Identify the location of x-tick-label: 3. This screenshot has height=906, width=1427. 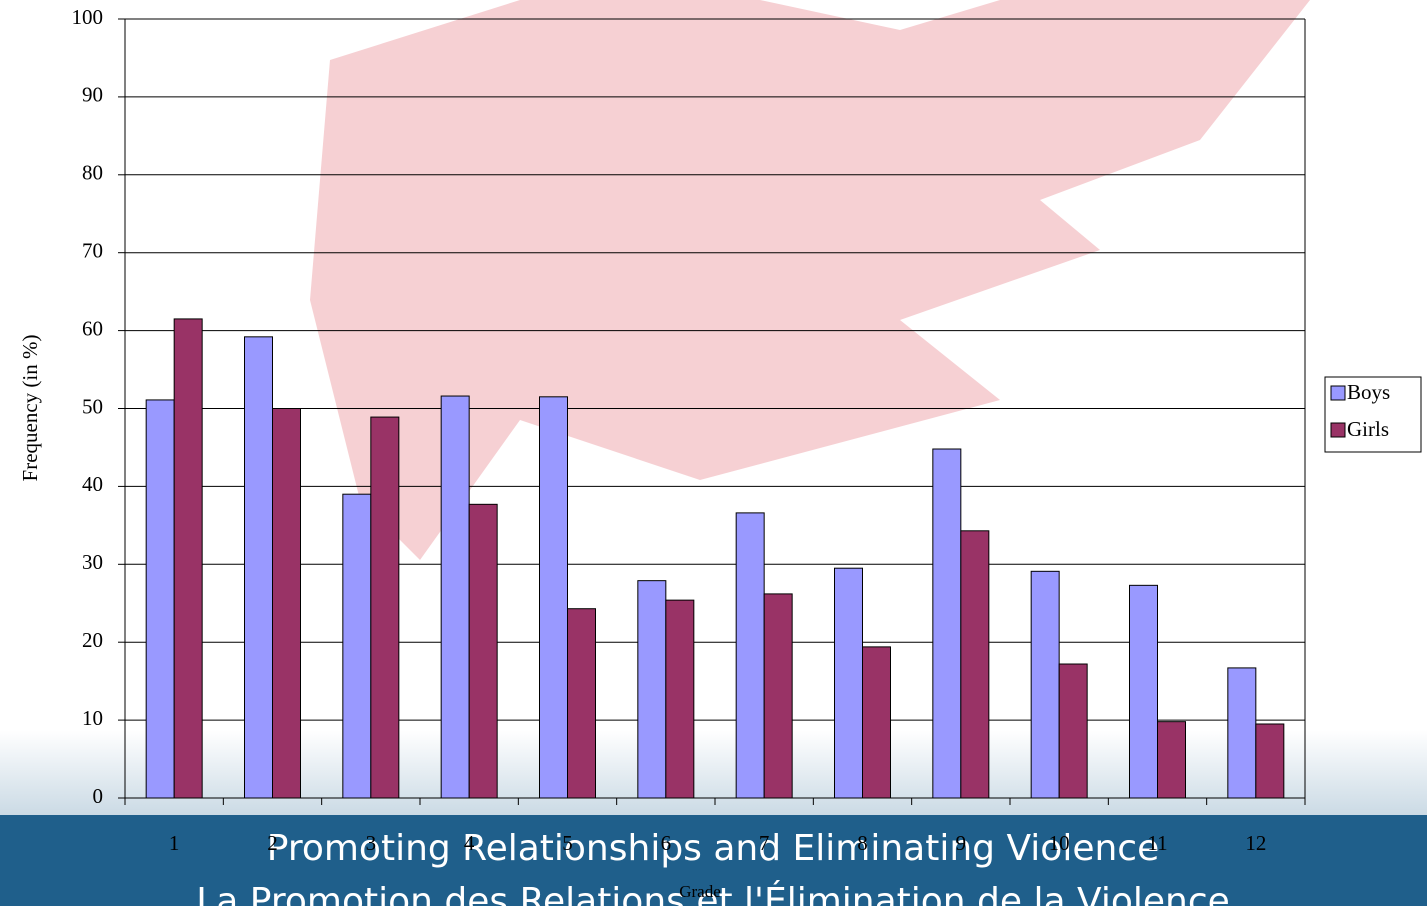
(371, 843).